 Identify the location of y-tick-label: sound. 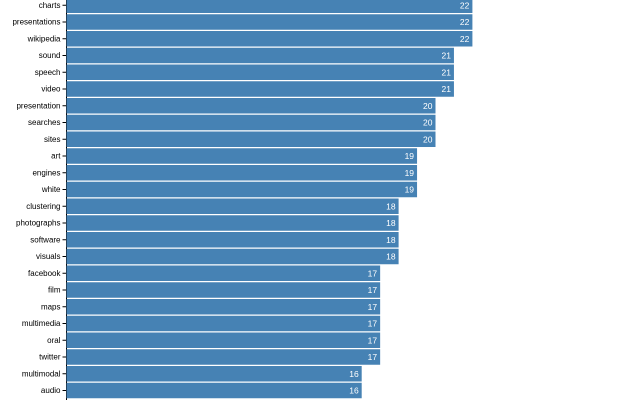
(50, 55).